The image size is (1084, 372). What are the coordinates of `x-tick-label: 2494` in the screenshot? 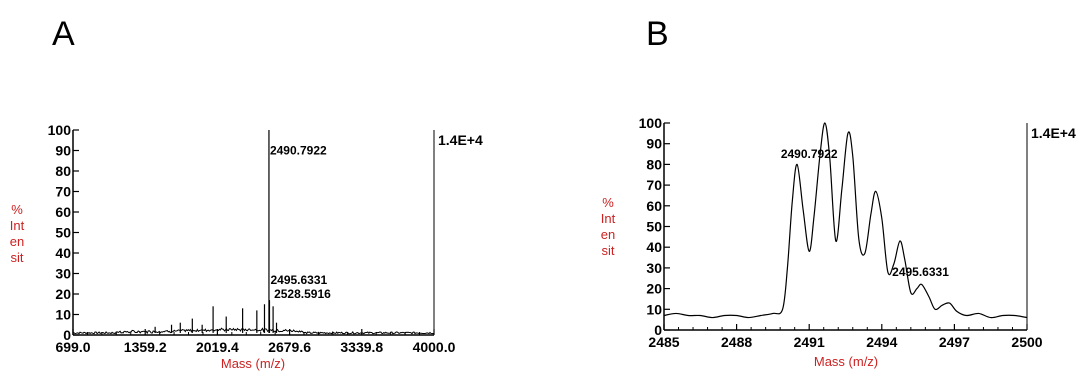 It's located at (881, 342).